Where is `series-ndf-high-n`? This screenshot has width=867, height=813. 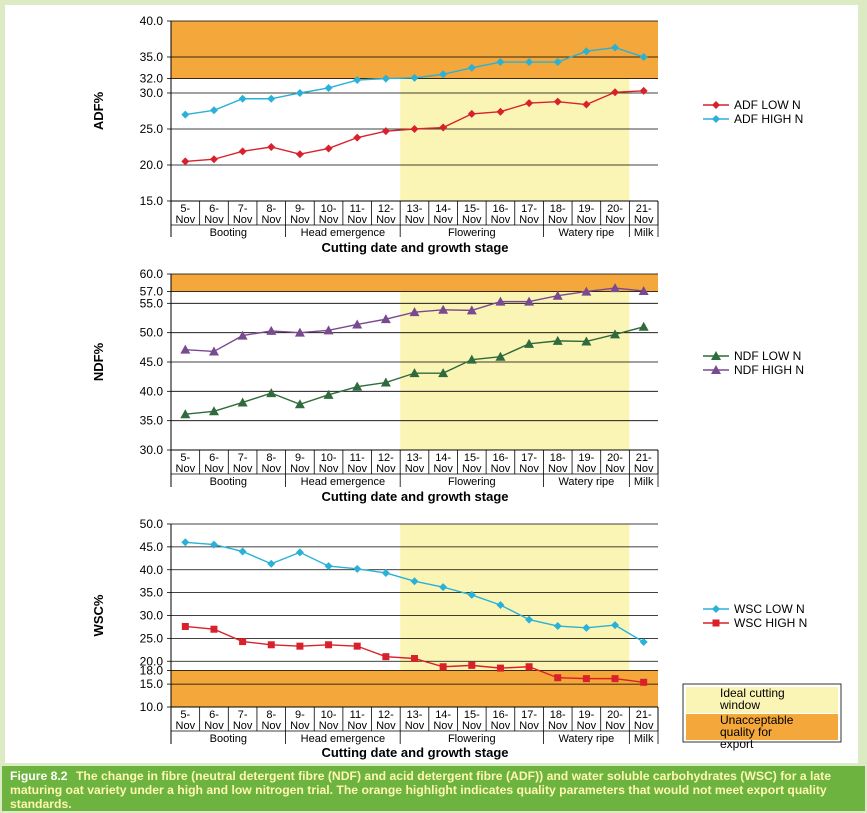 series-ndf-high-n is located at coordinates (414, 319).